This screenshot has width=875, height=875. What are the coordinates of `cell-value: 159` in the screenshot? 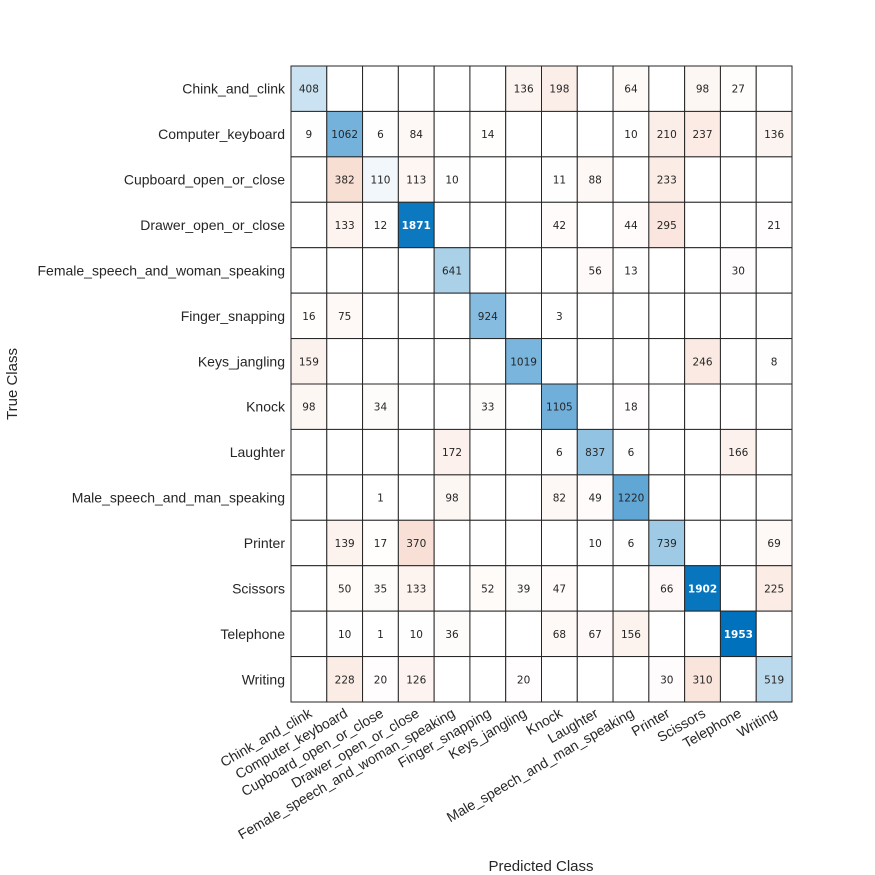 It's located at (309, 362).